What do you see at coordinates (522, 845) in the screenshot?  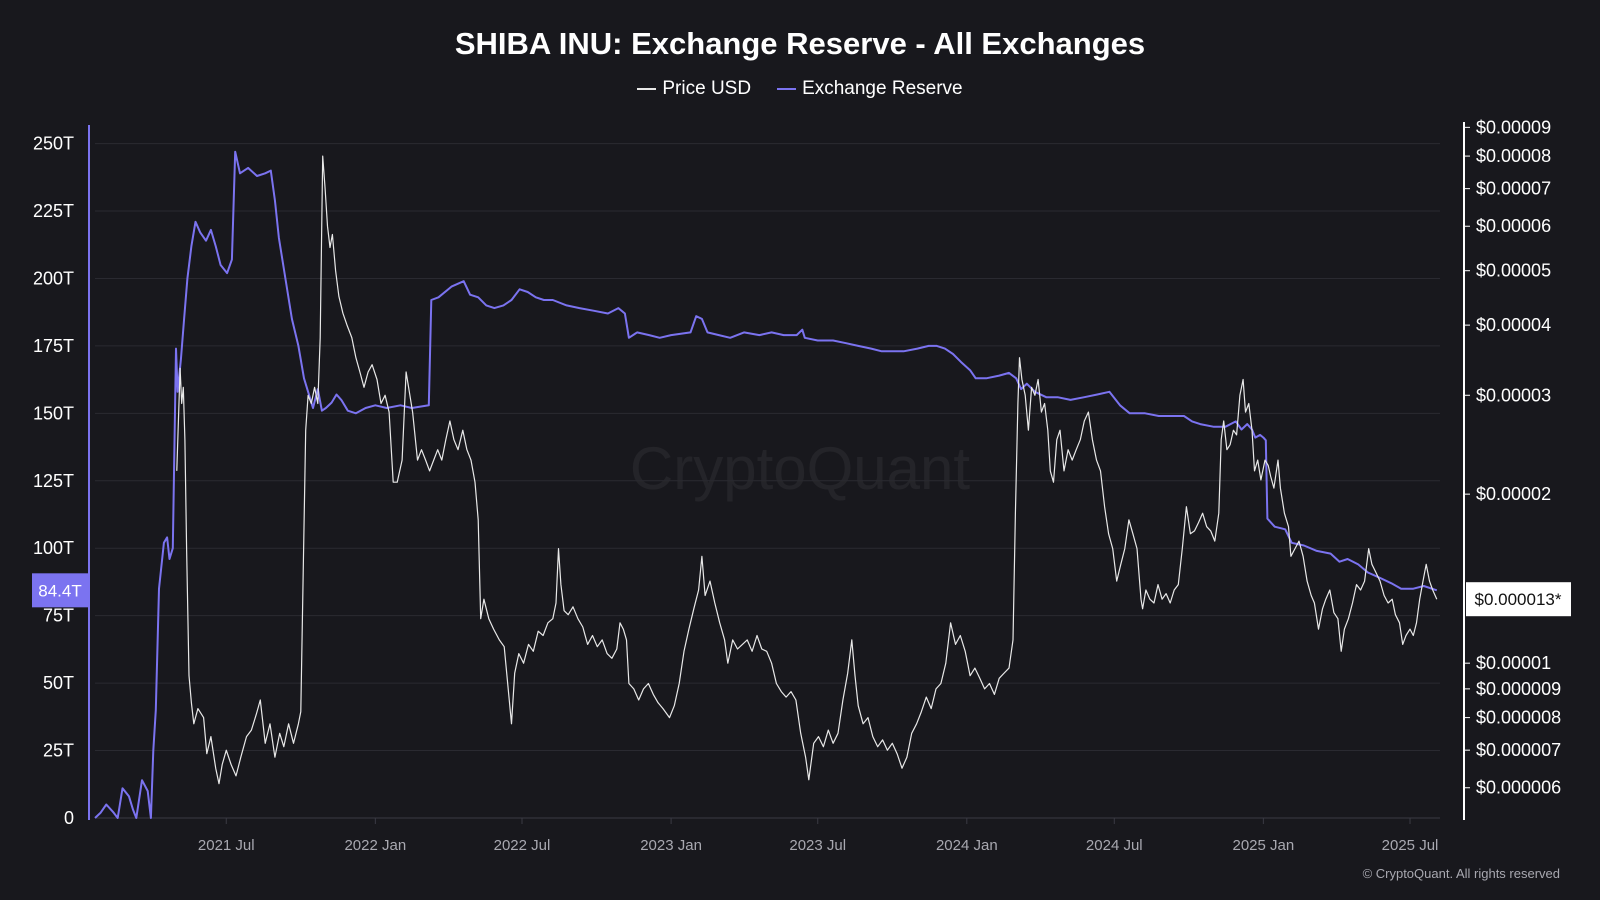 I see `x-tick-label: 2022 Jul` at bounding box center [522, 845].